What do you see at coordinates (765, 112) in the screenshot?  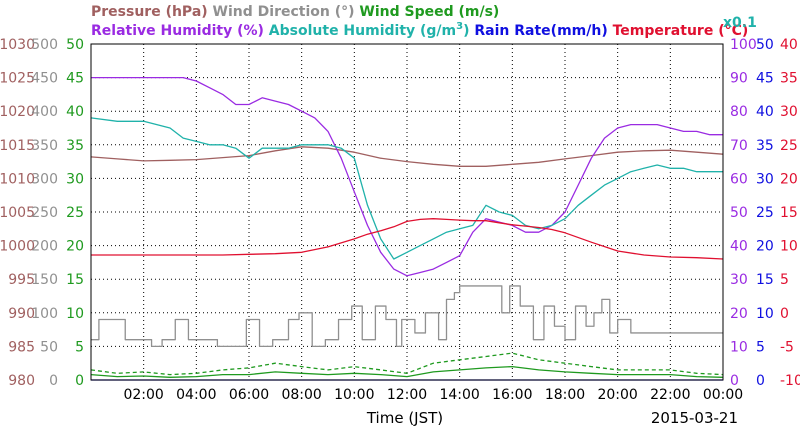 I see `tick-rain-rate: 40` at bounding box center [765, 112].